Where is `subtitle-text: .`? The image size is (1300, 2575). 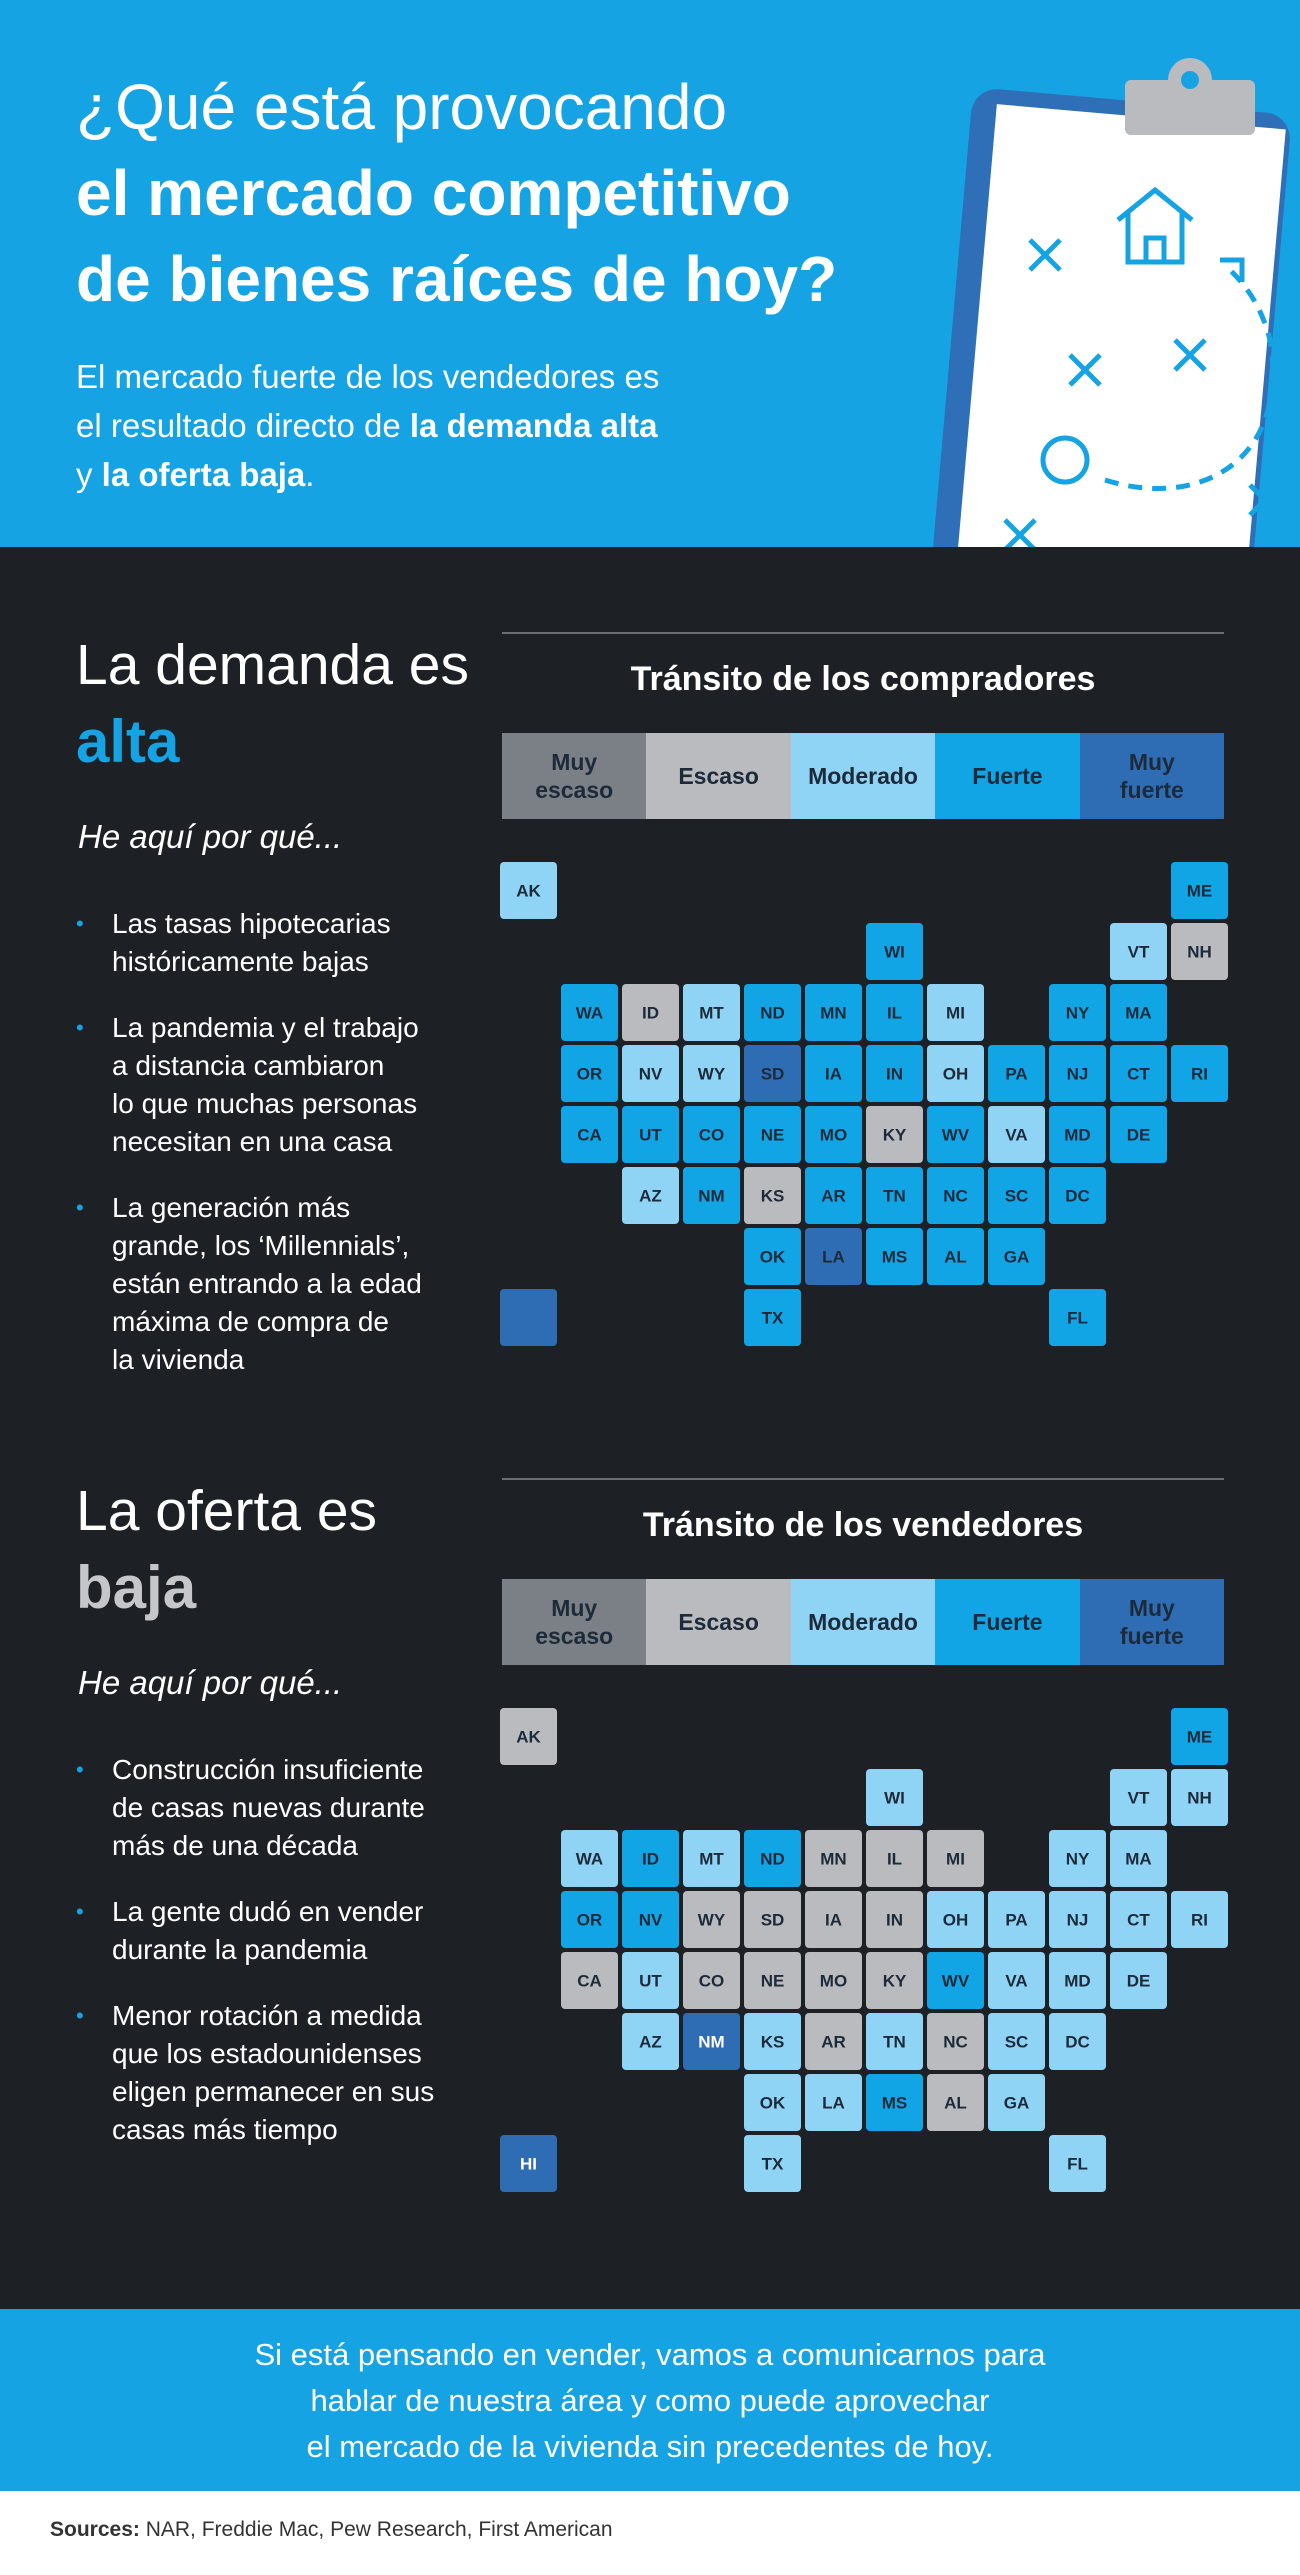 subtitle-text: . is located at coordinates (310, 474).